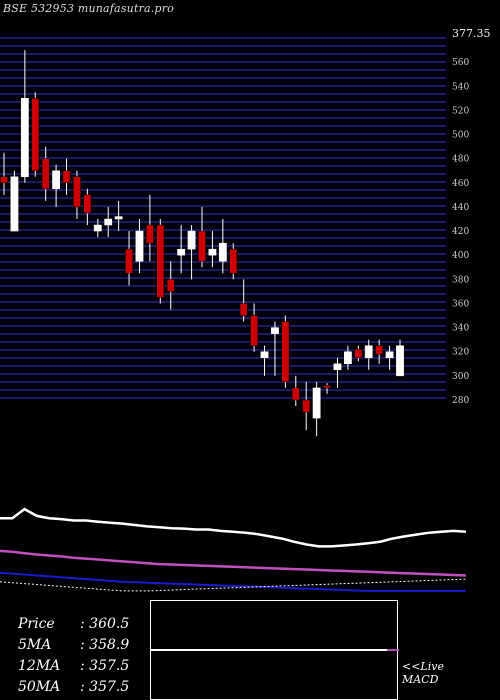 The width and height of the screenshot is (500, 700). What do you see at coordinates (73, 666) in the screenshot?
I see `info-row-12ma: 12MA : 357.5` at bounding box center [73, 666].